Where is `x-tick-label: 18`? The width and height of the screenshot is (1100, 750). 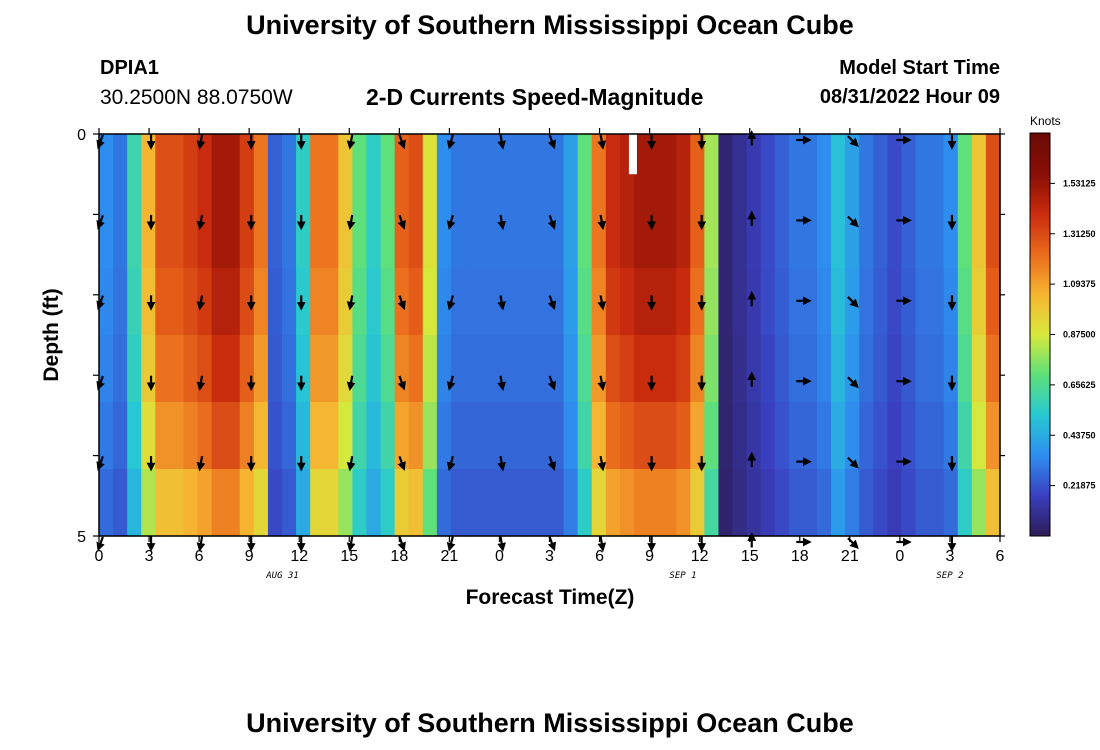
x-tick-label: 18 is located at coordinates (800, 556).